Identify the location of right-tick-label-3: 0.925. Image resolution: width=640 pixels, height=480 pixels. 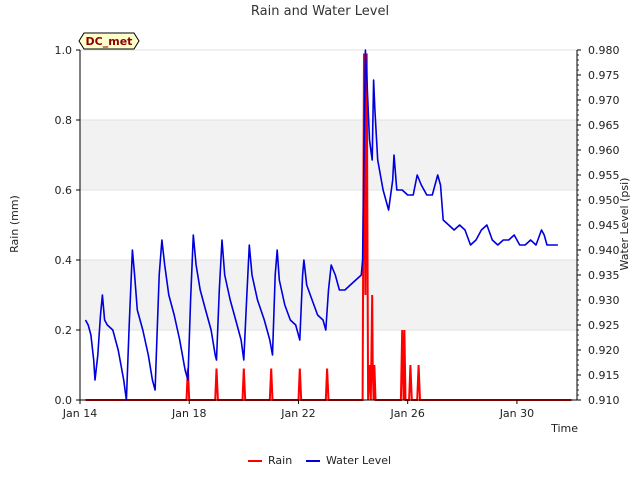
(604, 325).